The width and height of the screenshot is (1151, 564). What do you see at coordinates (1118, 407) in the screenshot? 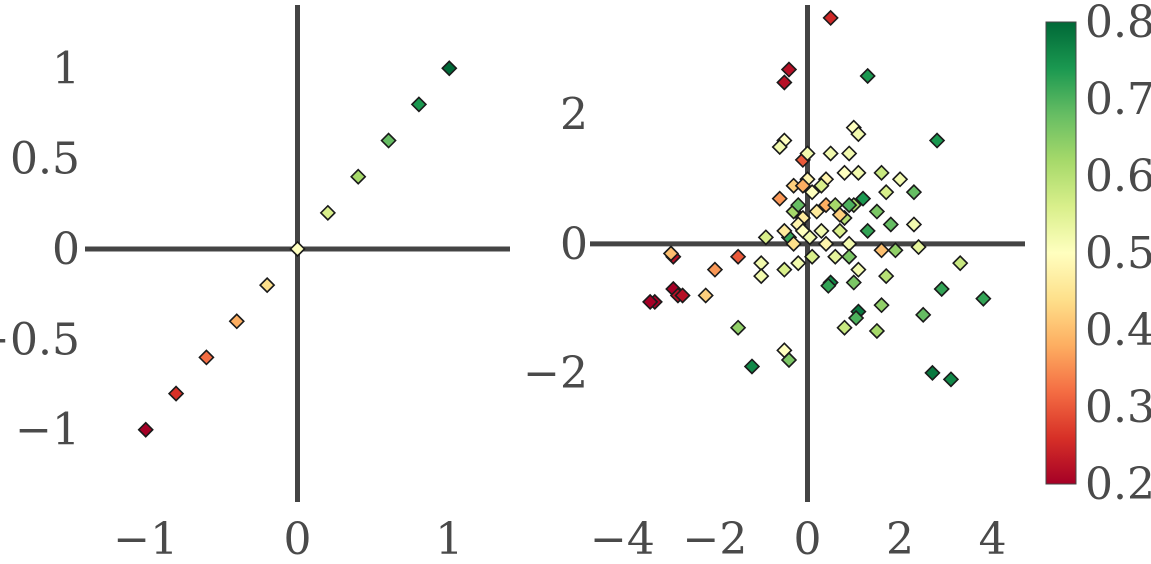
I see `colorbar-tick-label: 0.3` at bounding box center [1118, 407].